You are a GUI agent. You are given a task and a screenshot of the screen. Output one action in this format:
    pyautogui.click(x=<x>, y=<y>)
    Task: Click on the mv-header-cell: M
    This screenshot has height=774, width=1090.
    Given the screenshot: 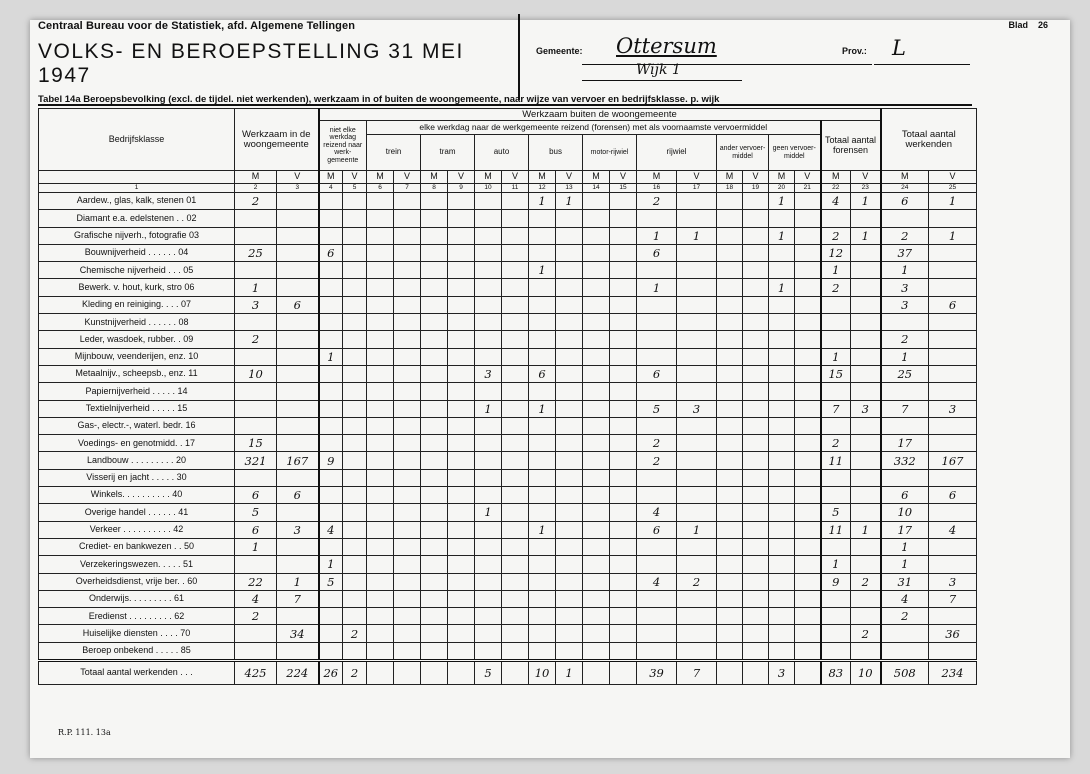 What is the action you would take?
    pyautogui.click(x=596, y=177)
    